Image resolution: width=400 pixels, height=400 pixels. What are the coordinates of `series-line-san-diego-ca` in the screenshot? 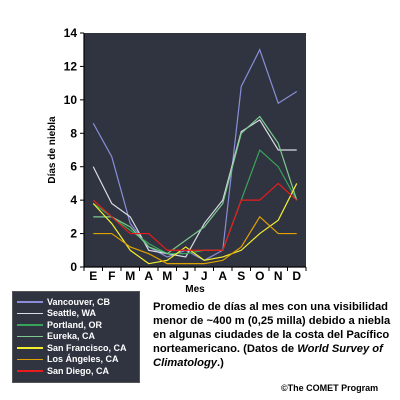 It's located at (195, 216).